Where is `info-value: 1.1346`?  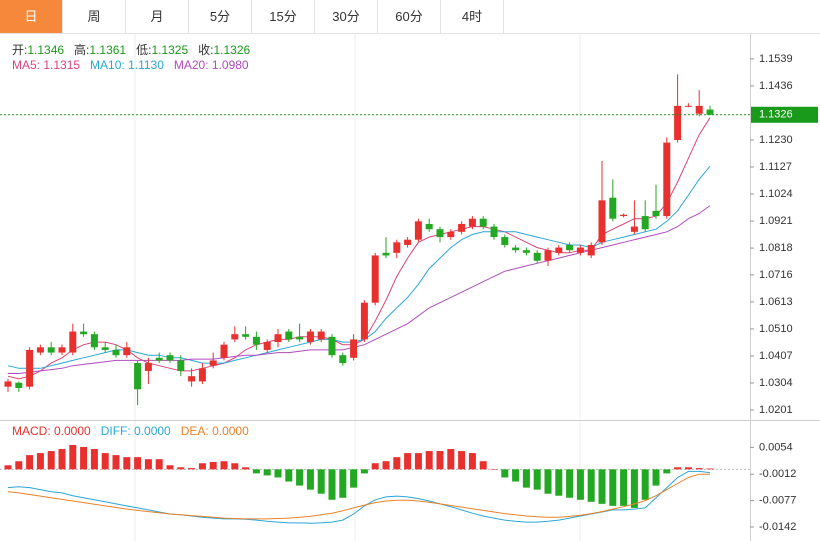 info-value: 1.1346 is located at coordinates (46, 50).